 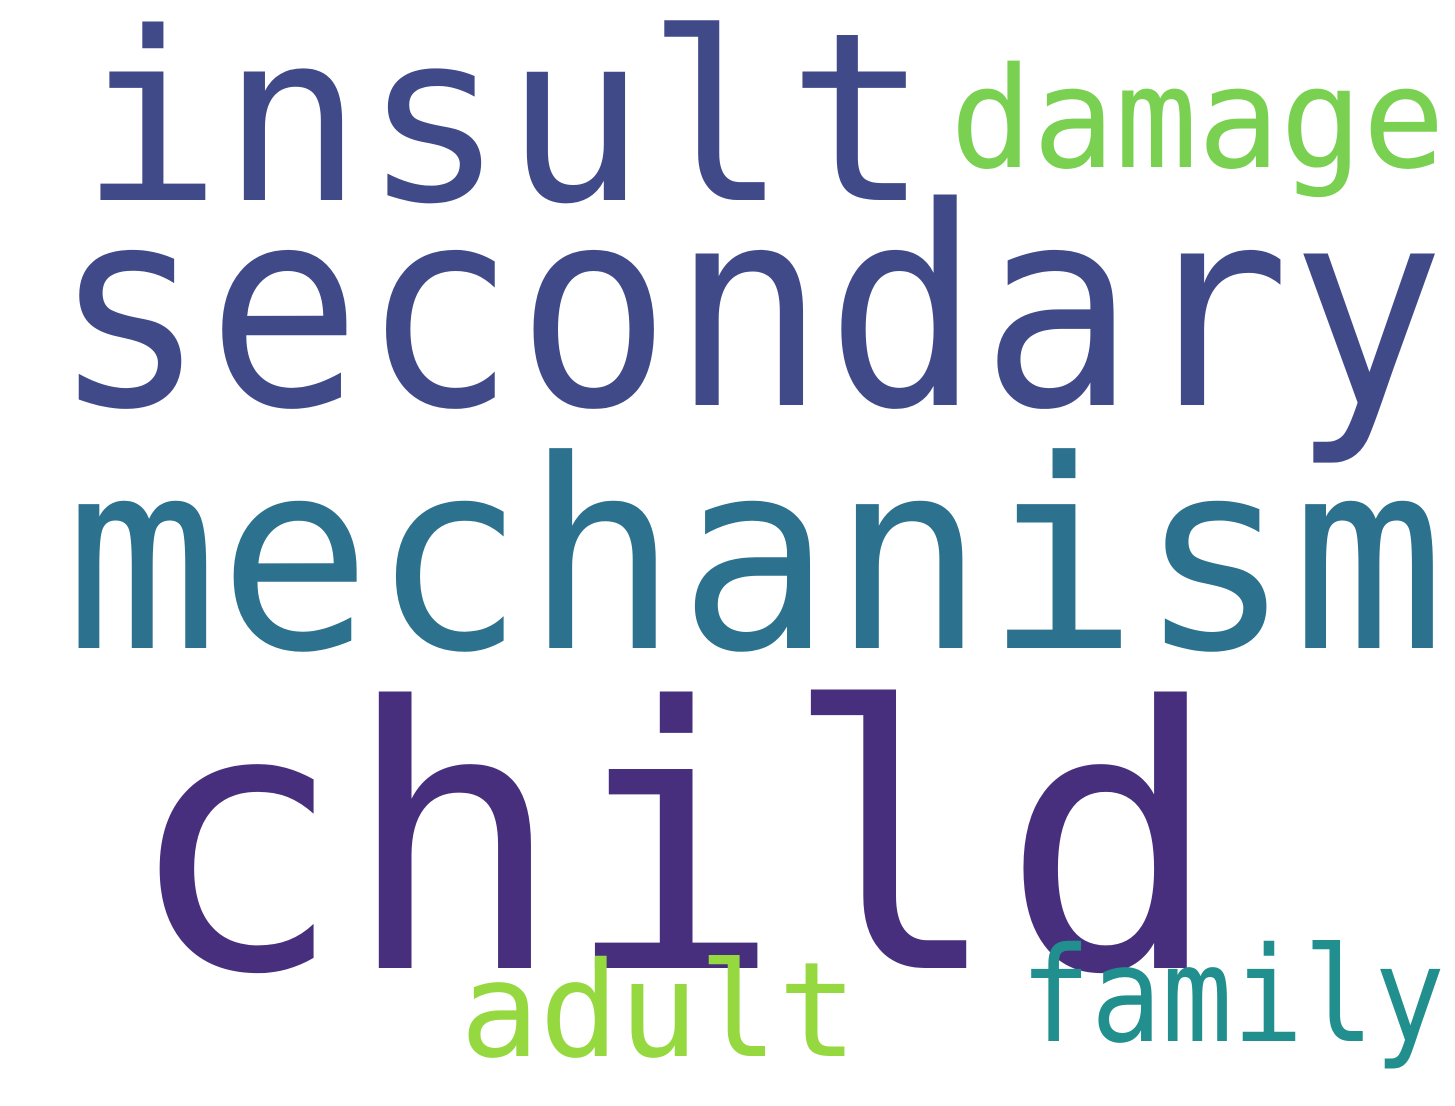 I want to click on word-damage: damage, so click(x=1198, y=119).